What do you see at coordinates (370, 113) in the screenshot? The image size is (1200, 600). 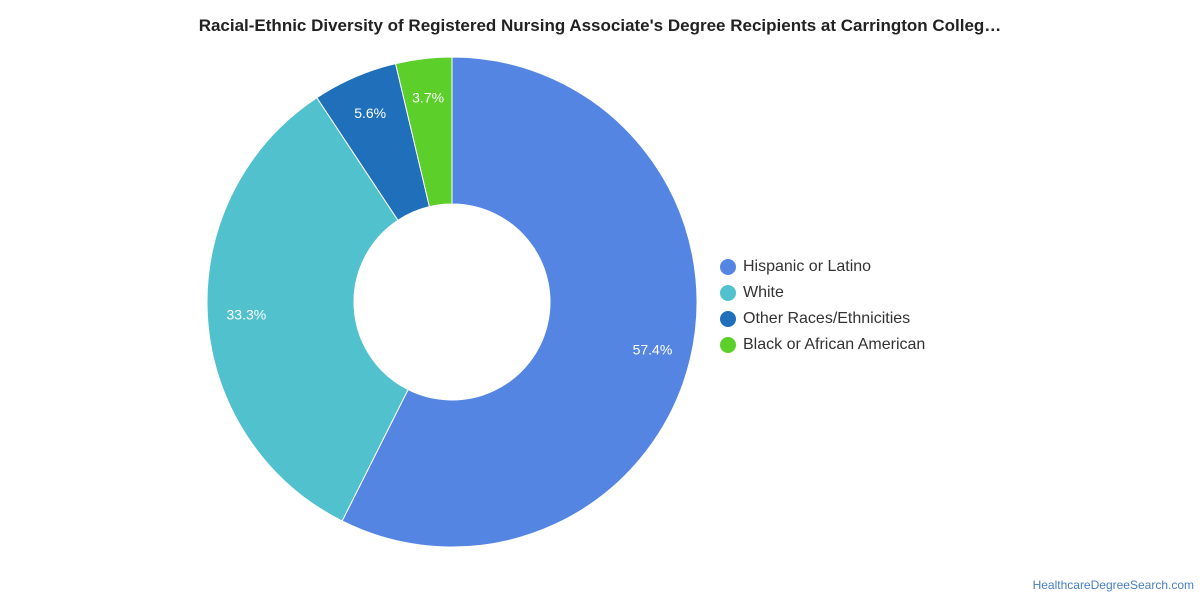 I see `slice-value-label: 5.6%` at bounding box center [370, 113].